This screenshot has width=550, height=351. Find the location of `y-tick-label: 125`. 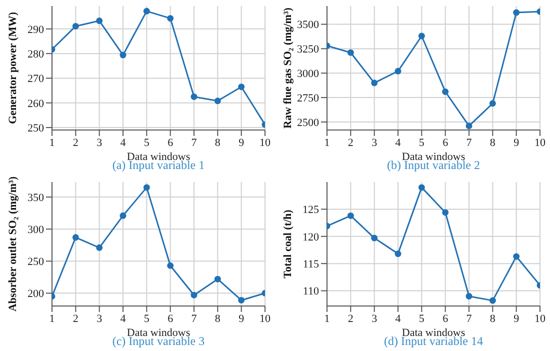

y-tick-label: 125 is located at coordinates (311, 210).